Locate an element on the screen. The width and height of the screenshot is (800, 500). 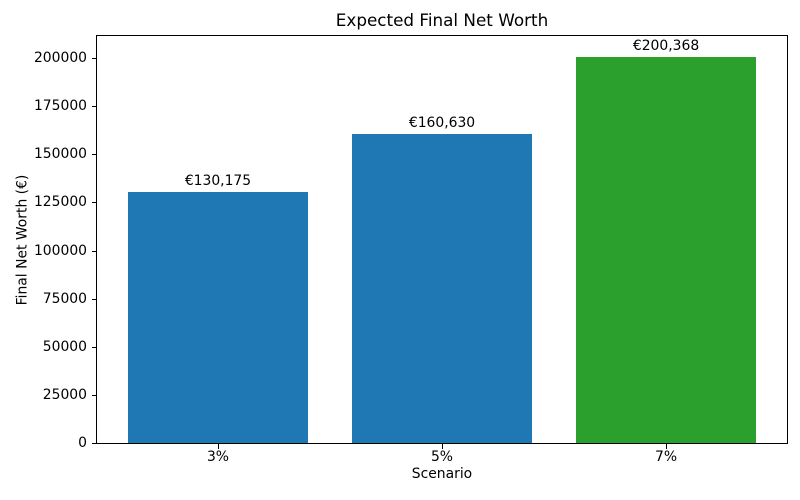
y-tick-label: 150000 is located at coordinates (60, 154).